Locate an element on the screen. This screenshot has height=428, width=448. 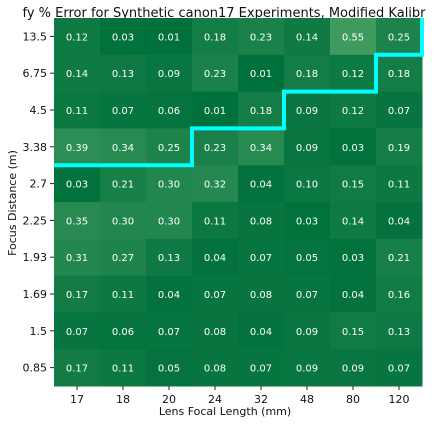
cell-value-label: 0.31 is located at coordinates (77, 258).